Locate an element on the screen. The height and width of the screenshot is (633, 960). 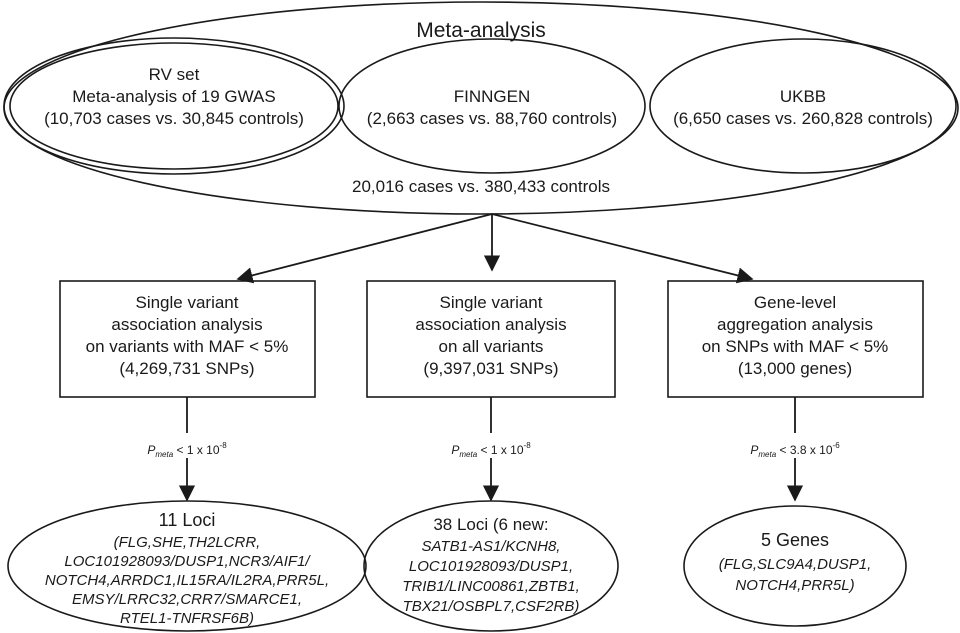
result-2-ellipse is located at coordinates (491, 566).